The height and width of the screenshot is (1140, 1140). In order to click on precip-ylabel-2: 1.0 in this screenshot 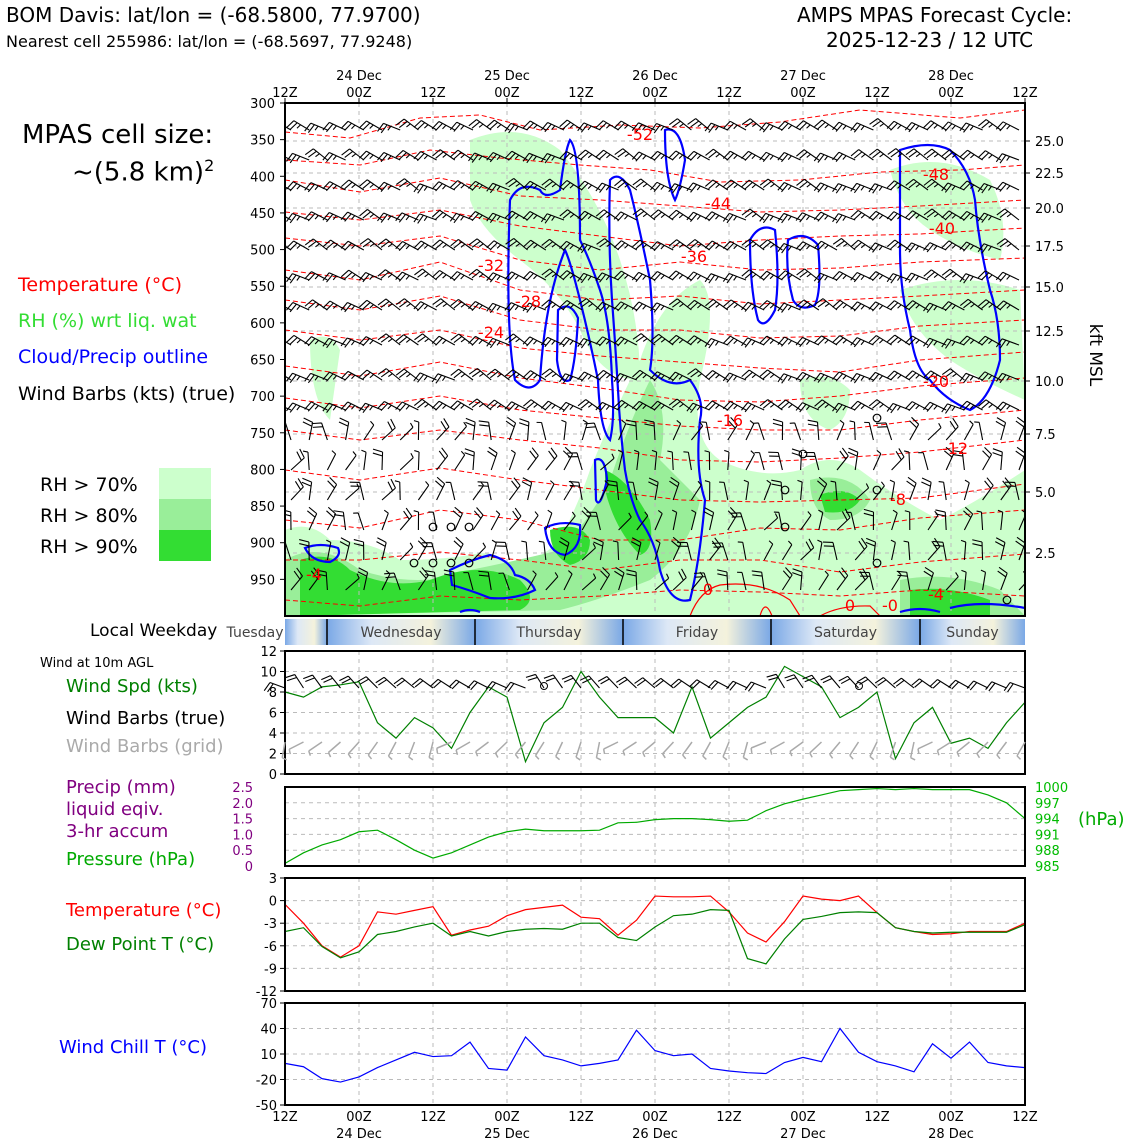, I will do `click(242, 835)`.